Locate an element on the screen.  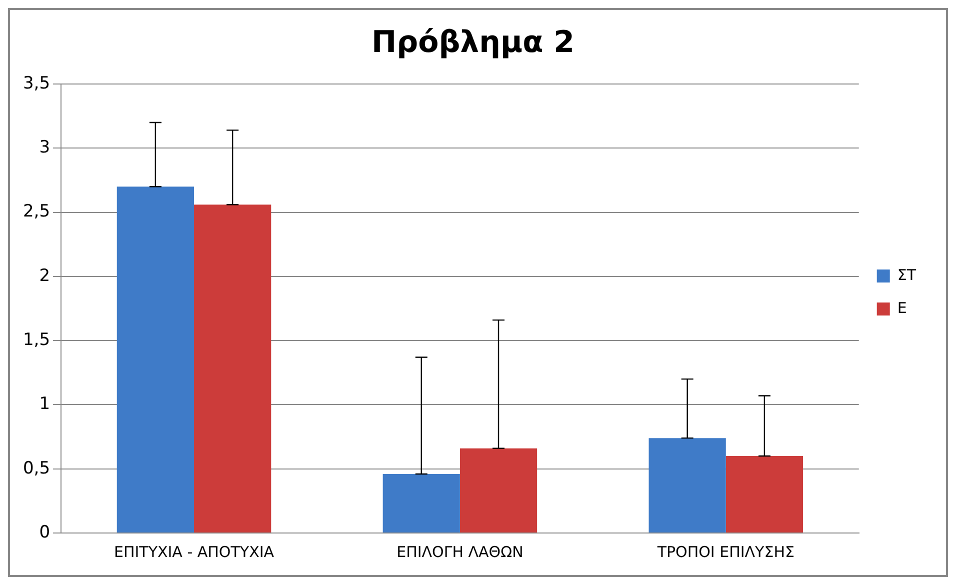
y-tick-label: 3,5 is located at coordinates (36, 83).